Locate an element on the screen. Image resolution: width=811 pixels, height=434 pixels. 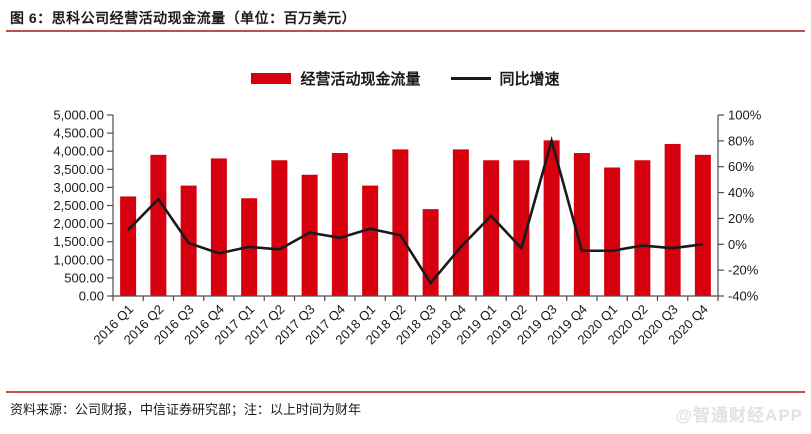
legend-item-growth: 同比增速 is located at coordinates (505, 78).